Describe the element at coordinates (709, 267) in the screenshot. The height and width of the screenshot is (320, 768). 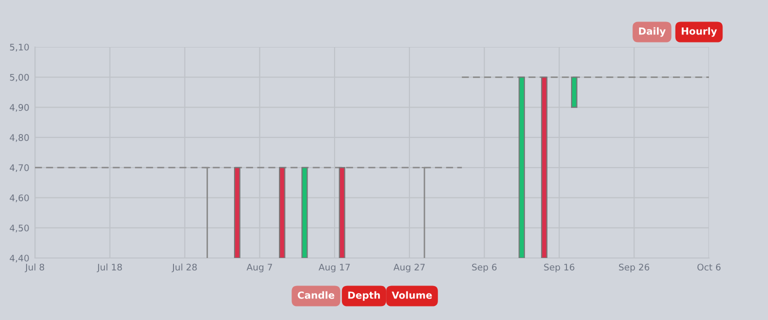
I see `x-tick-label: Oct 6` at that location.